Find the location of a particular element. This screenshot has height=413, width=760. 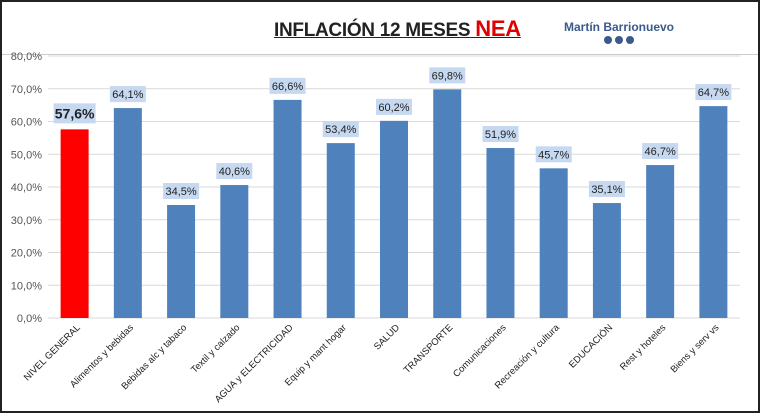

data-label: 35,1% is located at coordinates (606, 190).